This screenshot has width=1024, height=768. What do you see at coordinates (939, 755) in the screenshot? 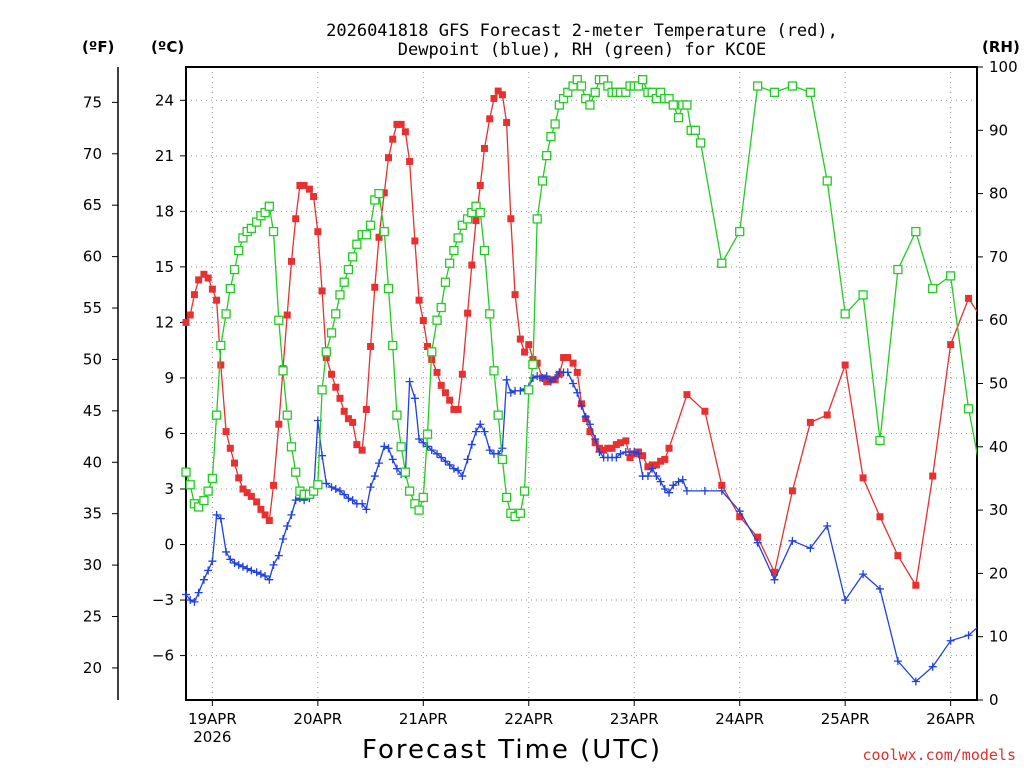
I see `credit-link: coolwx.com/models` at bounding box center [939, 755].